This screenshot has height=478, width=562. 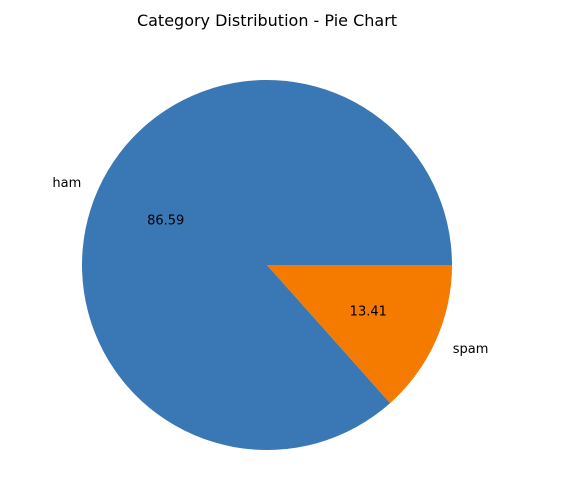 I want to click on value-label-spam: 13.41, so click(x=368, y=311).